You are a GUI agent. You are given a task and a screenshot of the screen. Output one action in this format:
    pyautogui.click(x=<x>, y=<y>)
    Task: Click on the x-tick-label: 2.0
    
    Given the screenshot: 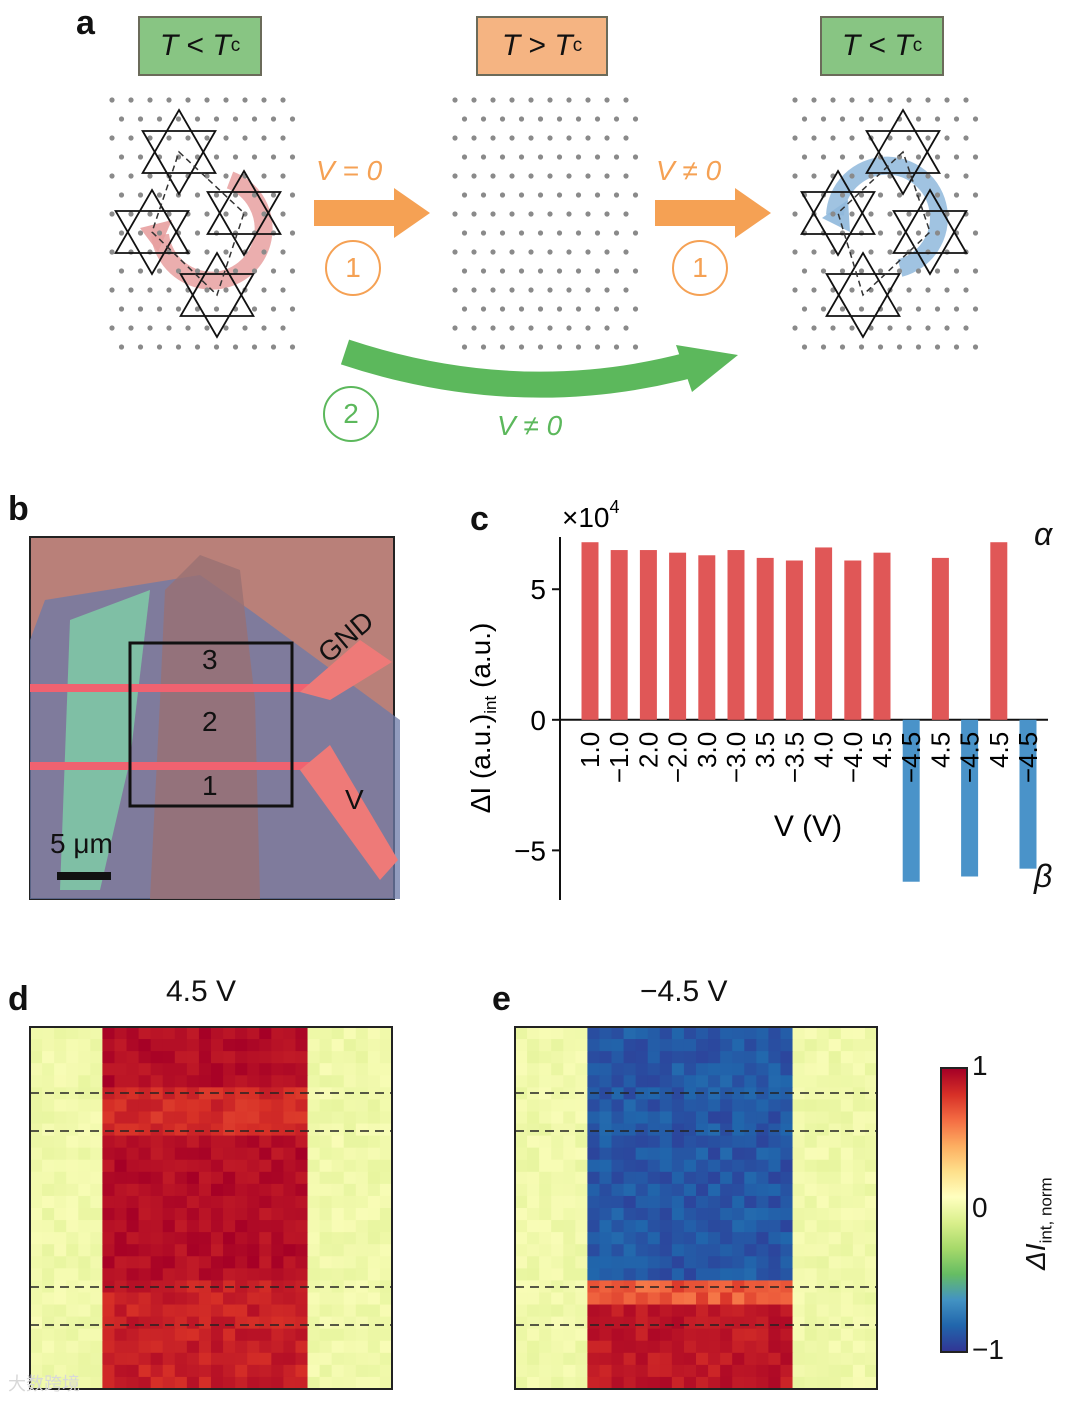 What is the action you would take?
    pyautogui.click(x=648, y=750)
    